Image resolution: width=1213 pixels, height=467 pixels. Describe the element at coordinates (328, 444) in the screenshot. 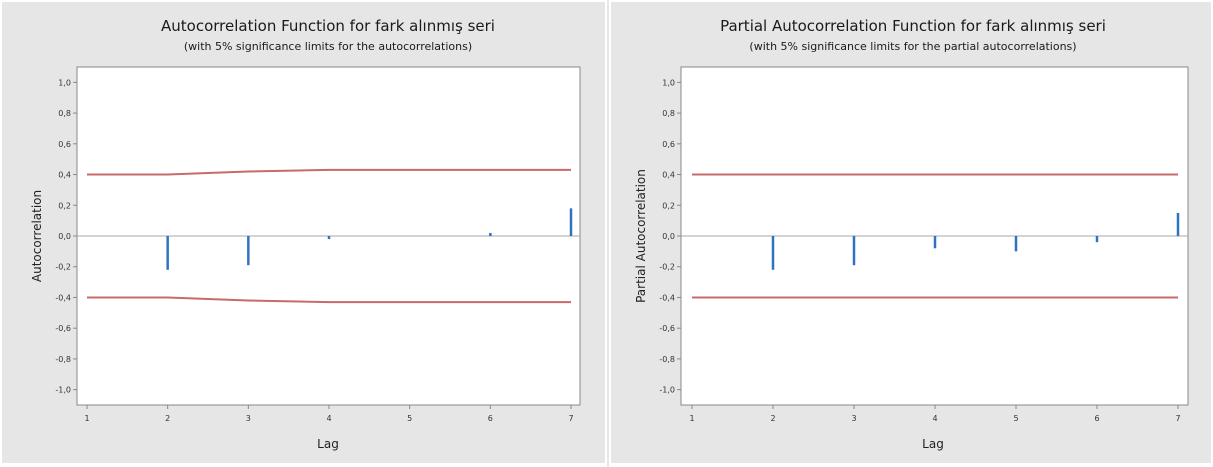

I see `acf-x-axis-label: Lag` at that location.